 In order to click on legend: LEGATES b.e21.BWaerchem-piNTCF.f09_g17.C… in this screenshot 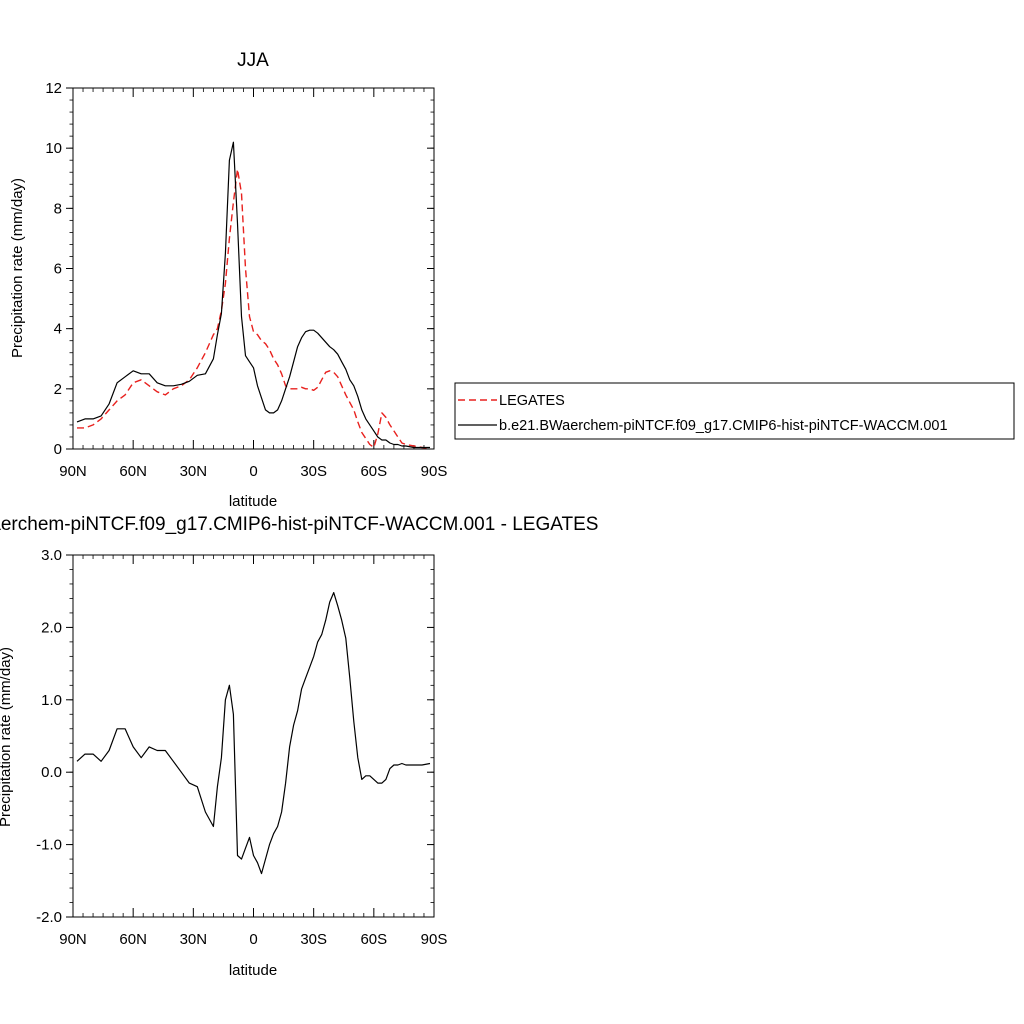, I will do `click(734, 411)`.